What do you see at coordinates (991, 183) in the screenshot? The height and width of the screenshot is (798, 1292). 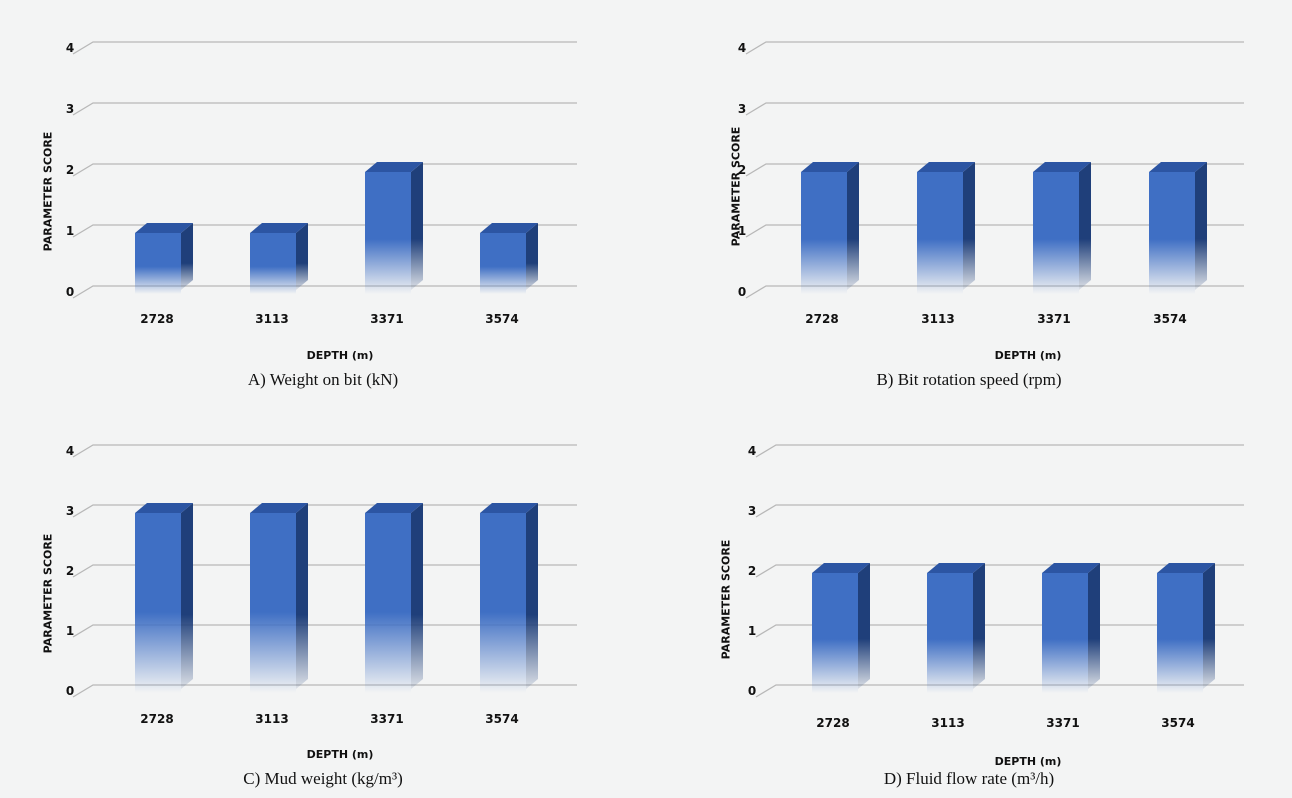 I see `chart-svg-b: 0 1 2 3 4 2728 3113 3371 3574` at bounding box center [991, 183].